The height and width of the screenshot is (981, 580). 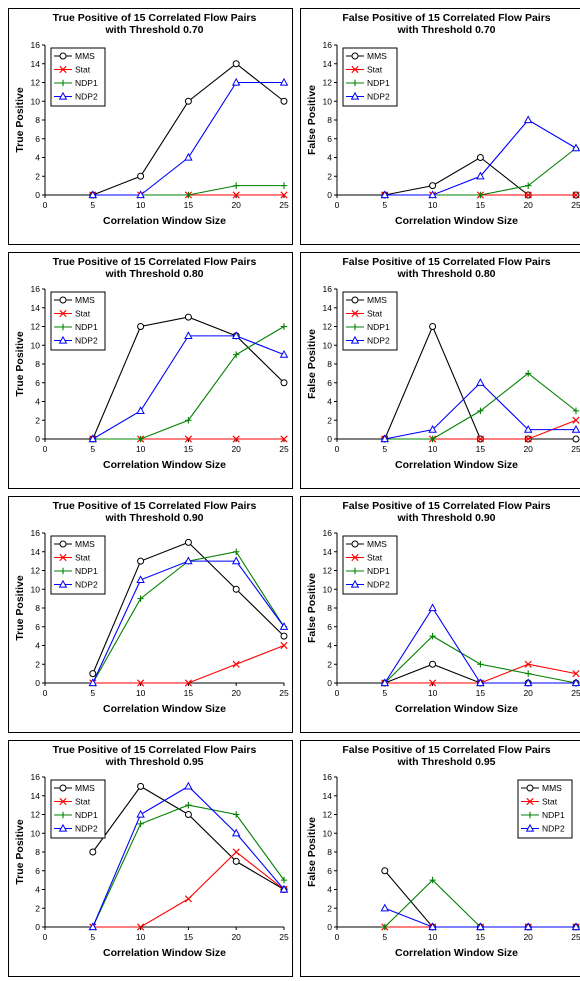 What do you see at coordinates (141, 449) in the screenshot?
I see `x-tick-label: 10` at bounding box center [141, 449].